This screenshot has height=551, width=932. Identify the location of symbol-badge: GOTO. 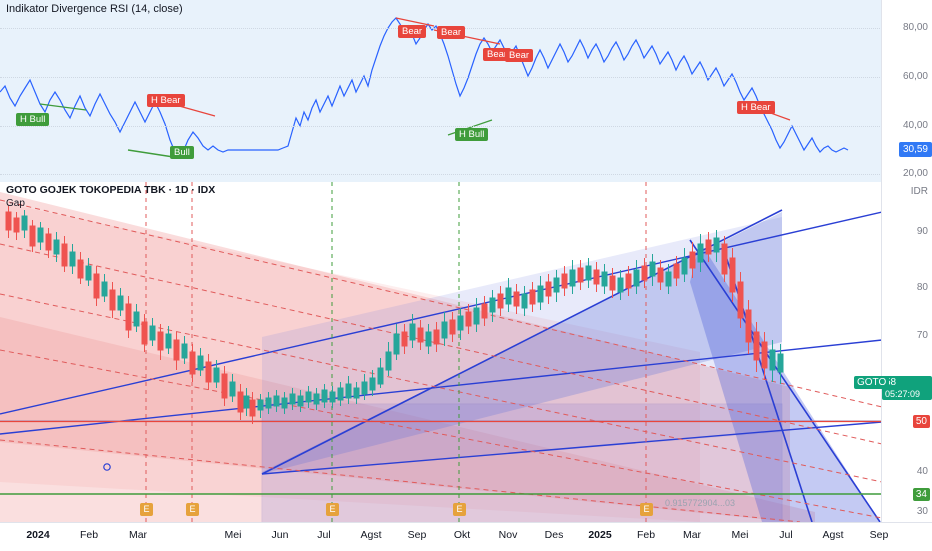
(872, 382).